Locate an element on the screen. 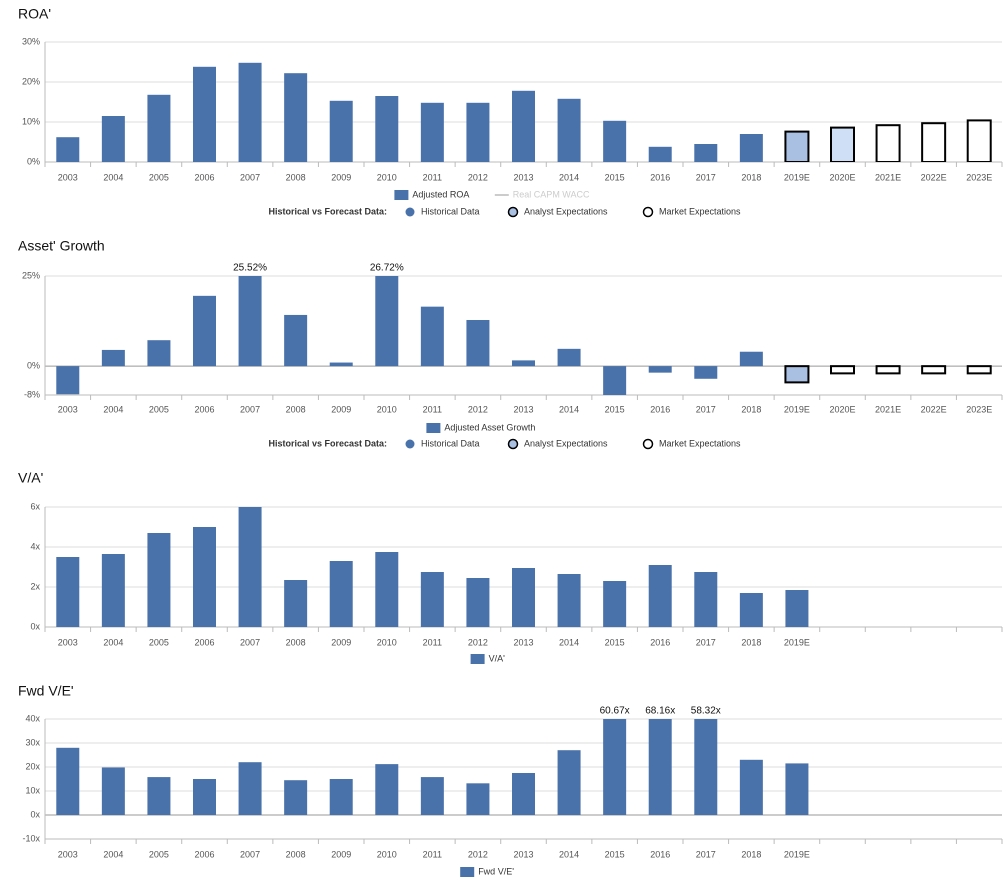 This screenshot has height=889, width=1006. y-tick-label: 30x is located at coordinates (32, 742).